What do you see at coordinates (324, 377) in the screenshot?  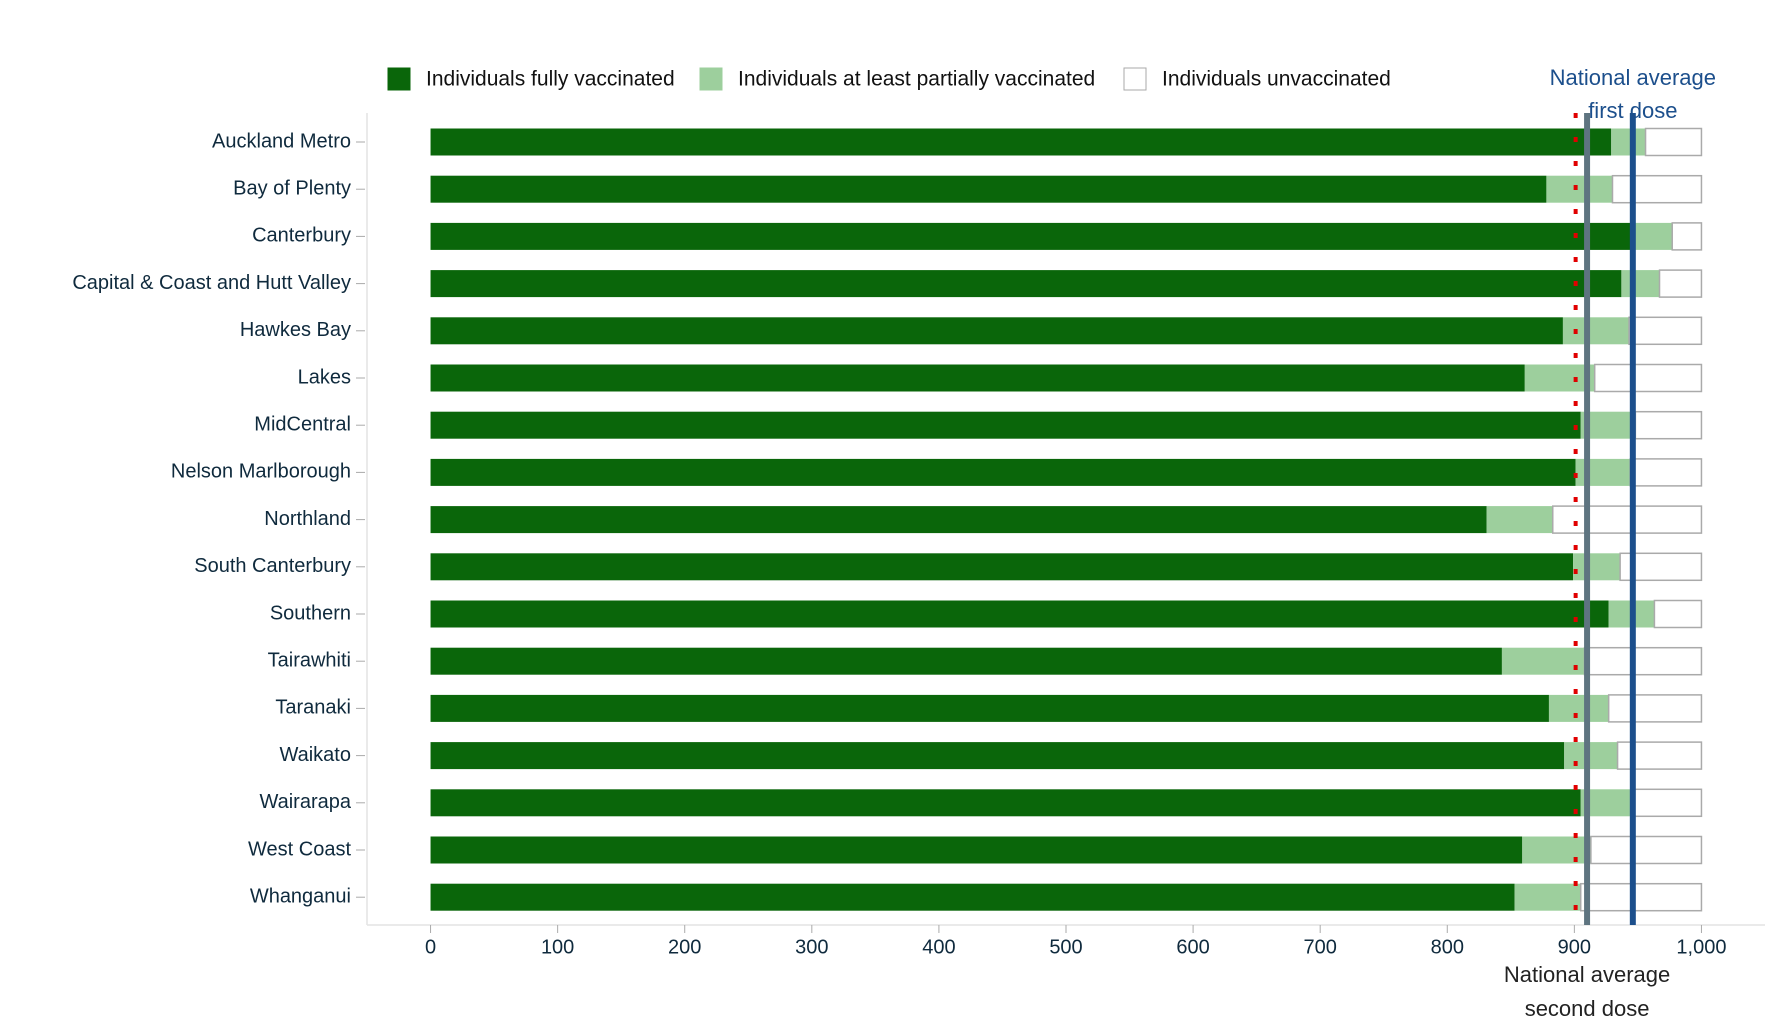 I see `y-tick-label: Lakes` at bounding box center [324, 377].